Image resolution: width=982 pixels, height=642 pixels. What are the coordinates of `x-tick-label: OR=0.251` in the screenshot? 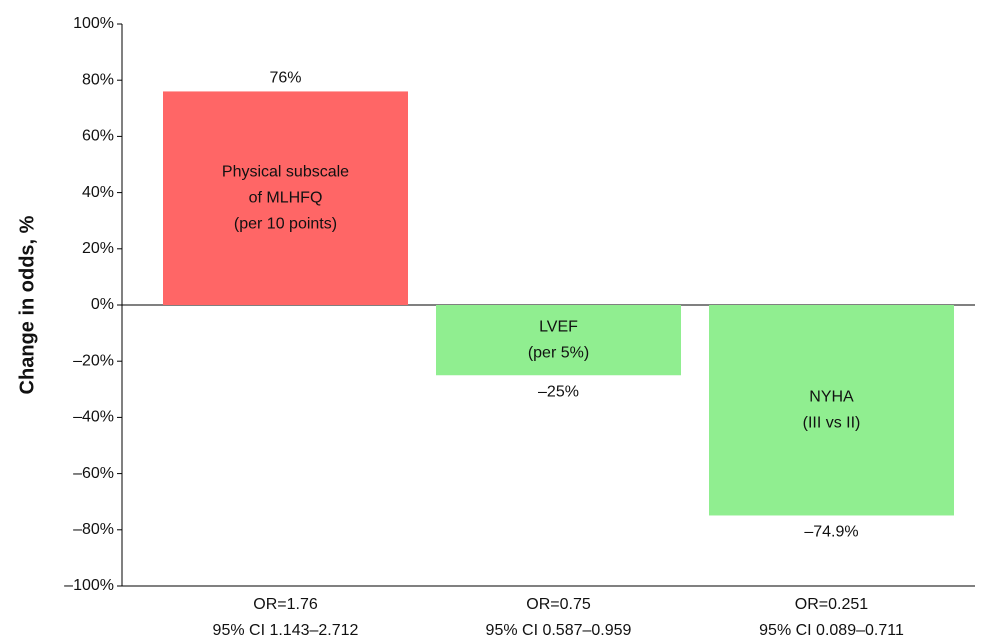 It's located at (831, 604).